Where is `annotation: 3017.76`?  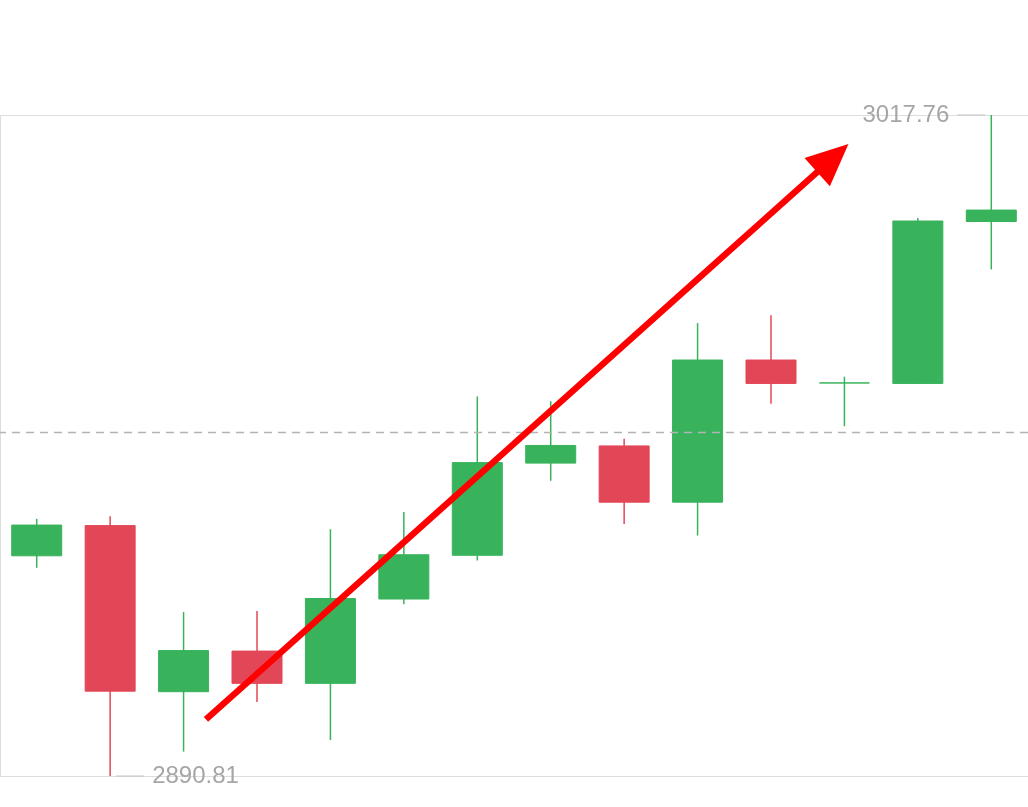
annotation: 3017.76 is located at coordinates (906, 113).